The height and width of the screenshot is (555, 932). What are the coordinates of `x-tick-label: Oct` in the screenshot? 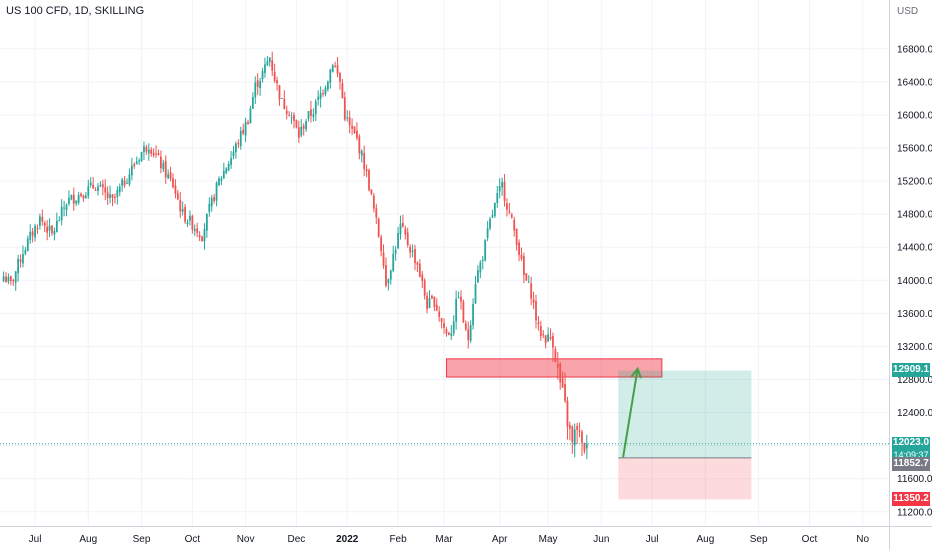 It's located at (810, 539).